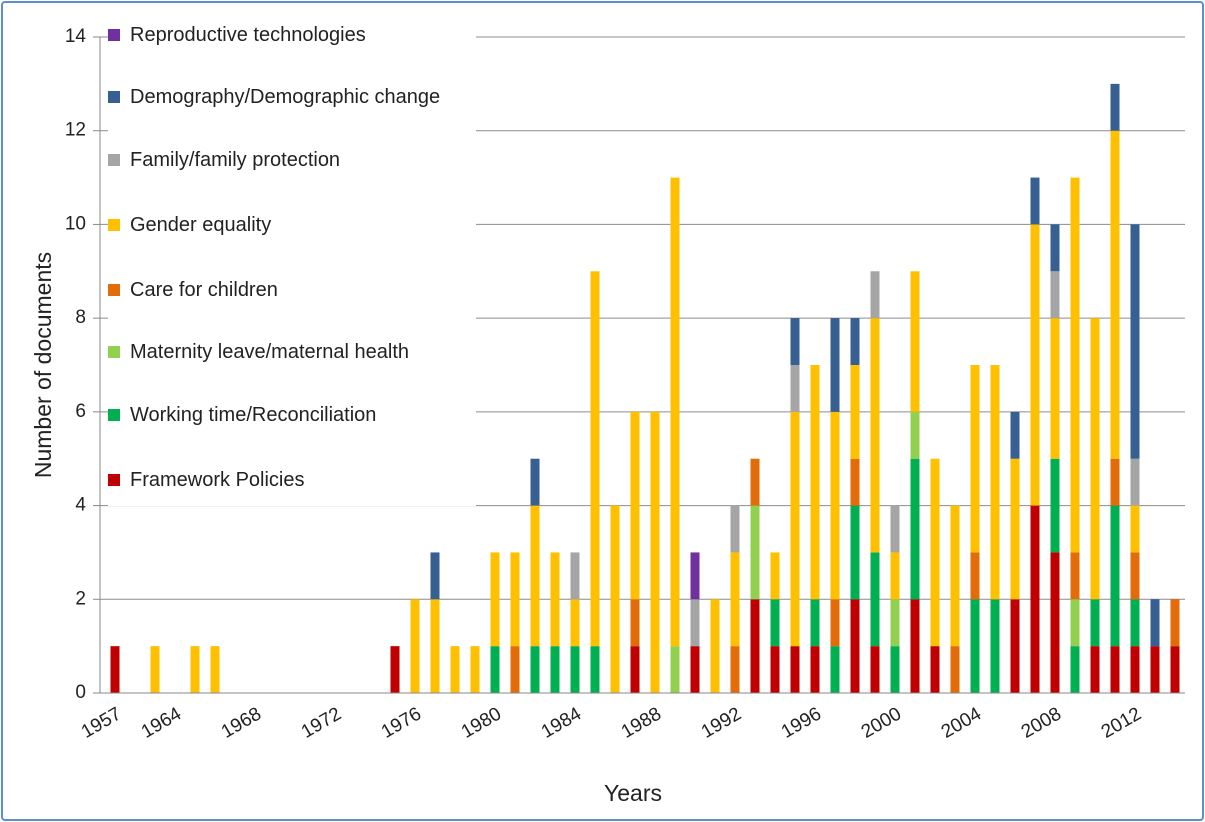 This screenshot has height=822, width=1205. What do you see at coordinates (633, 793) in the screenshot?
I see `x-axis-title: Years` at bounding box center [633, 793].